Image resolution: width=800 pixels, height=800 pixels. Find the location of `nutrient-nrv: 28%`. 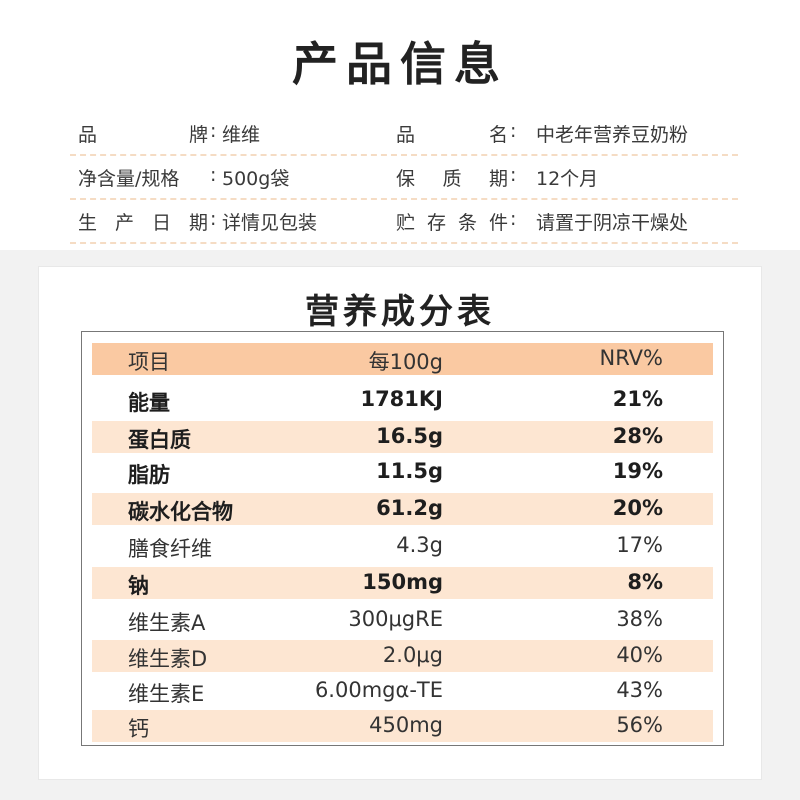

nutrient-nrv: 28% is located at coordinates (637, 436).